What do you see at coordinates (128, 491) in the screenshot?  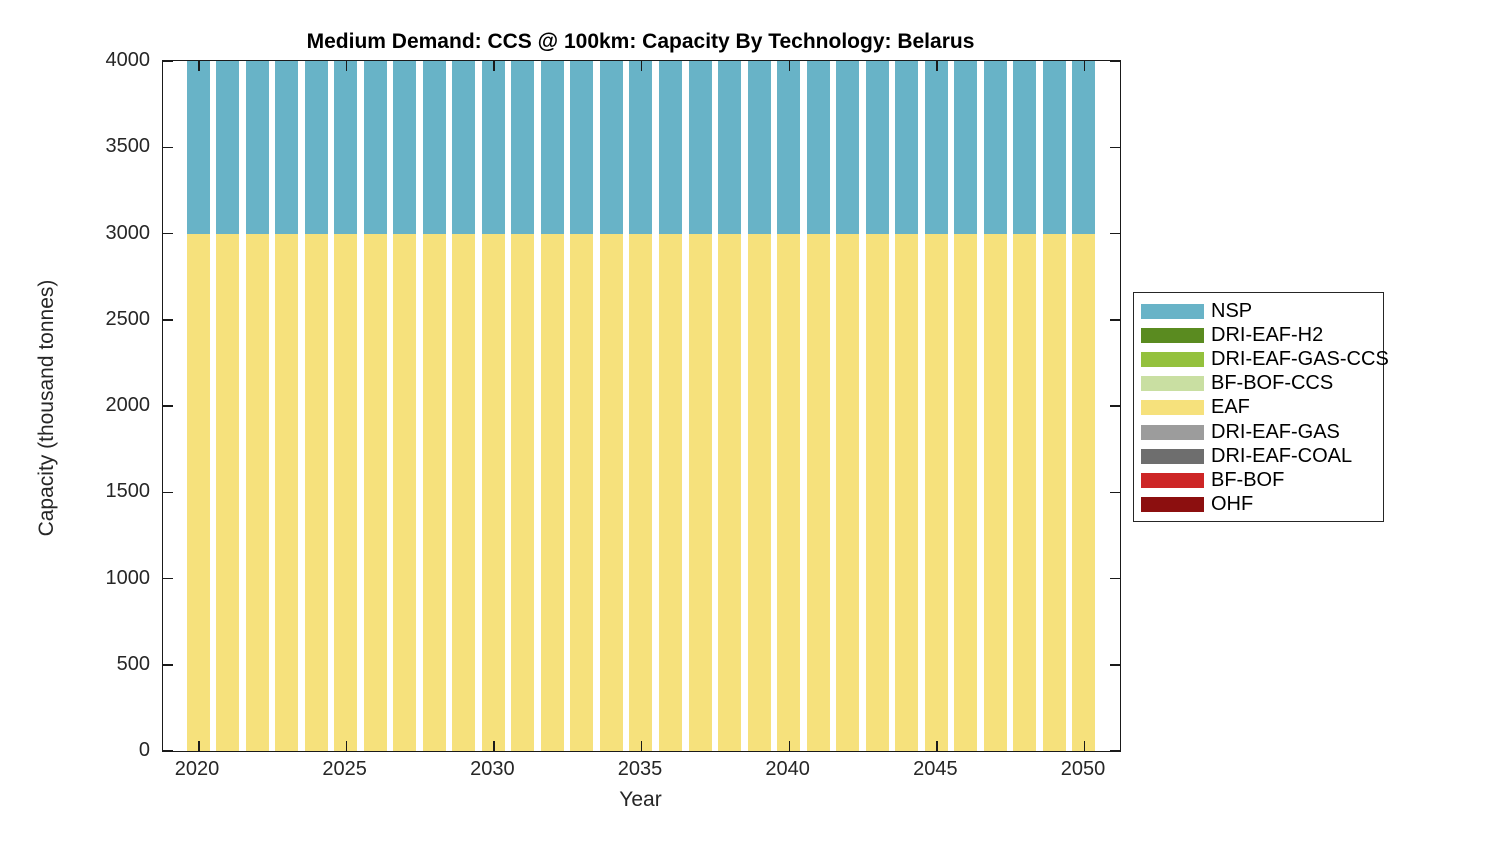 I see `y-tick-label: 1500` at bounding box center [128, 491].